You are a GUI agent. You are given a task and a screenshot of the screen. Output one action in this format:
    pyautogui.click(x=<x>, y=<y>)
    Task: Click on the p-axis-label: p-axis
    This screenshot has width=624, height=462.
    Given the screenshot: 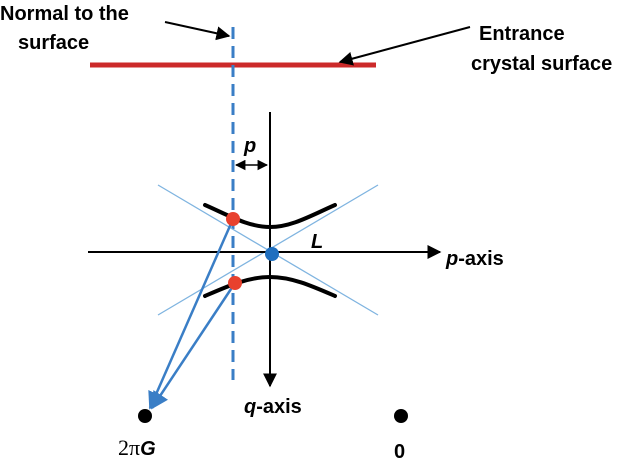 What is the action you would take?
    pyautogui.click(x=474, y=259)
    